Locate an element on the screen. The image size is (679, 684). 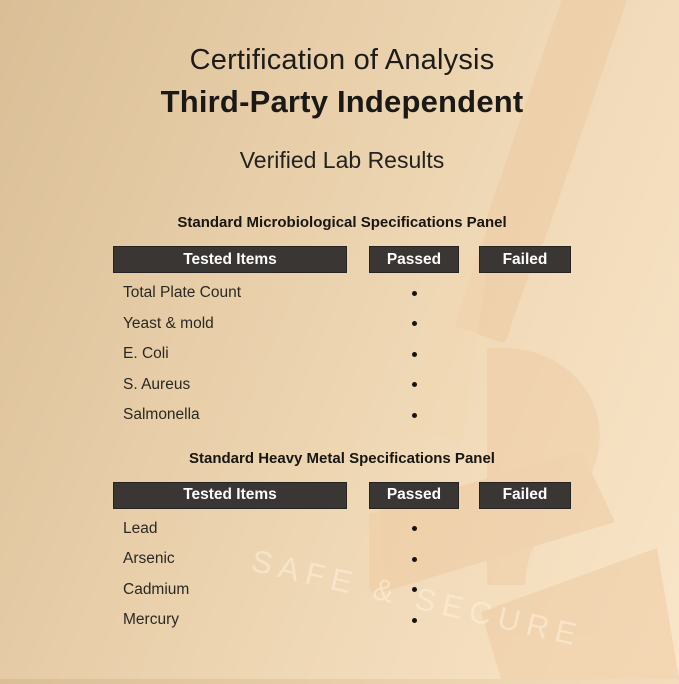
table-row: S. Aureus is located at coordinates (342, 385).